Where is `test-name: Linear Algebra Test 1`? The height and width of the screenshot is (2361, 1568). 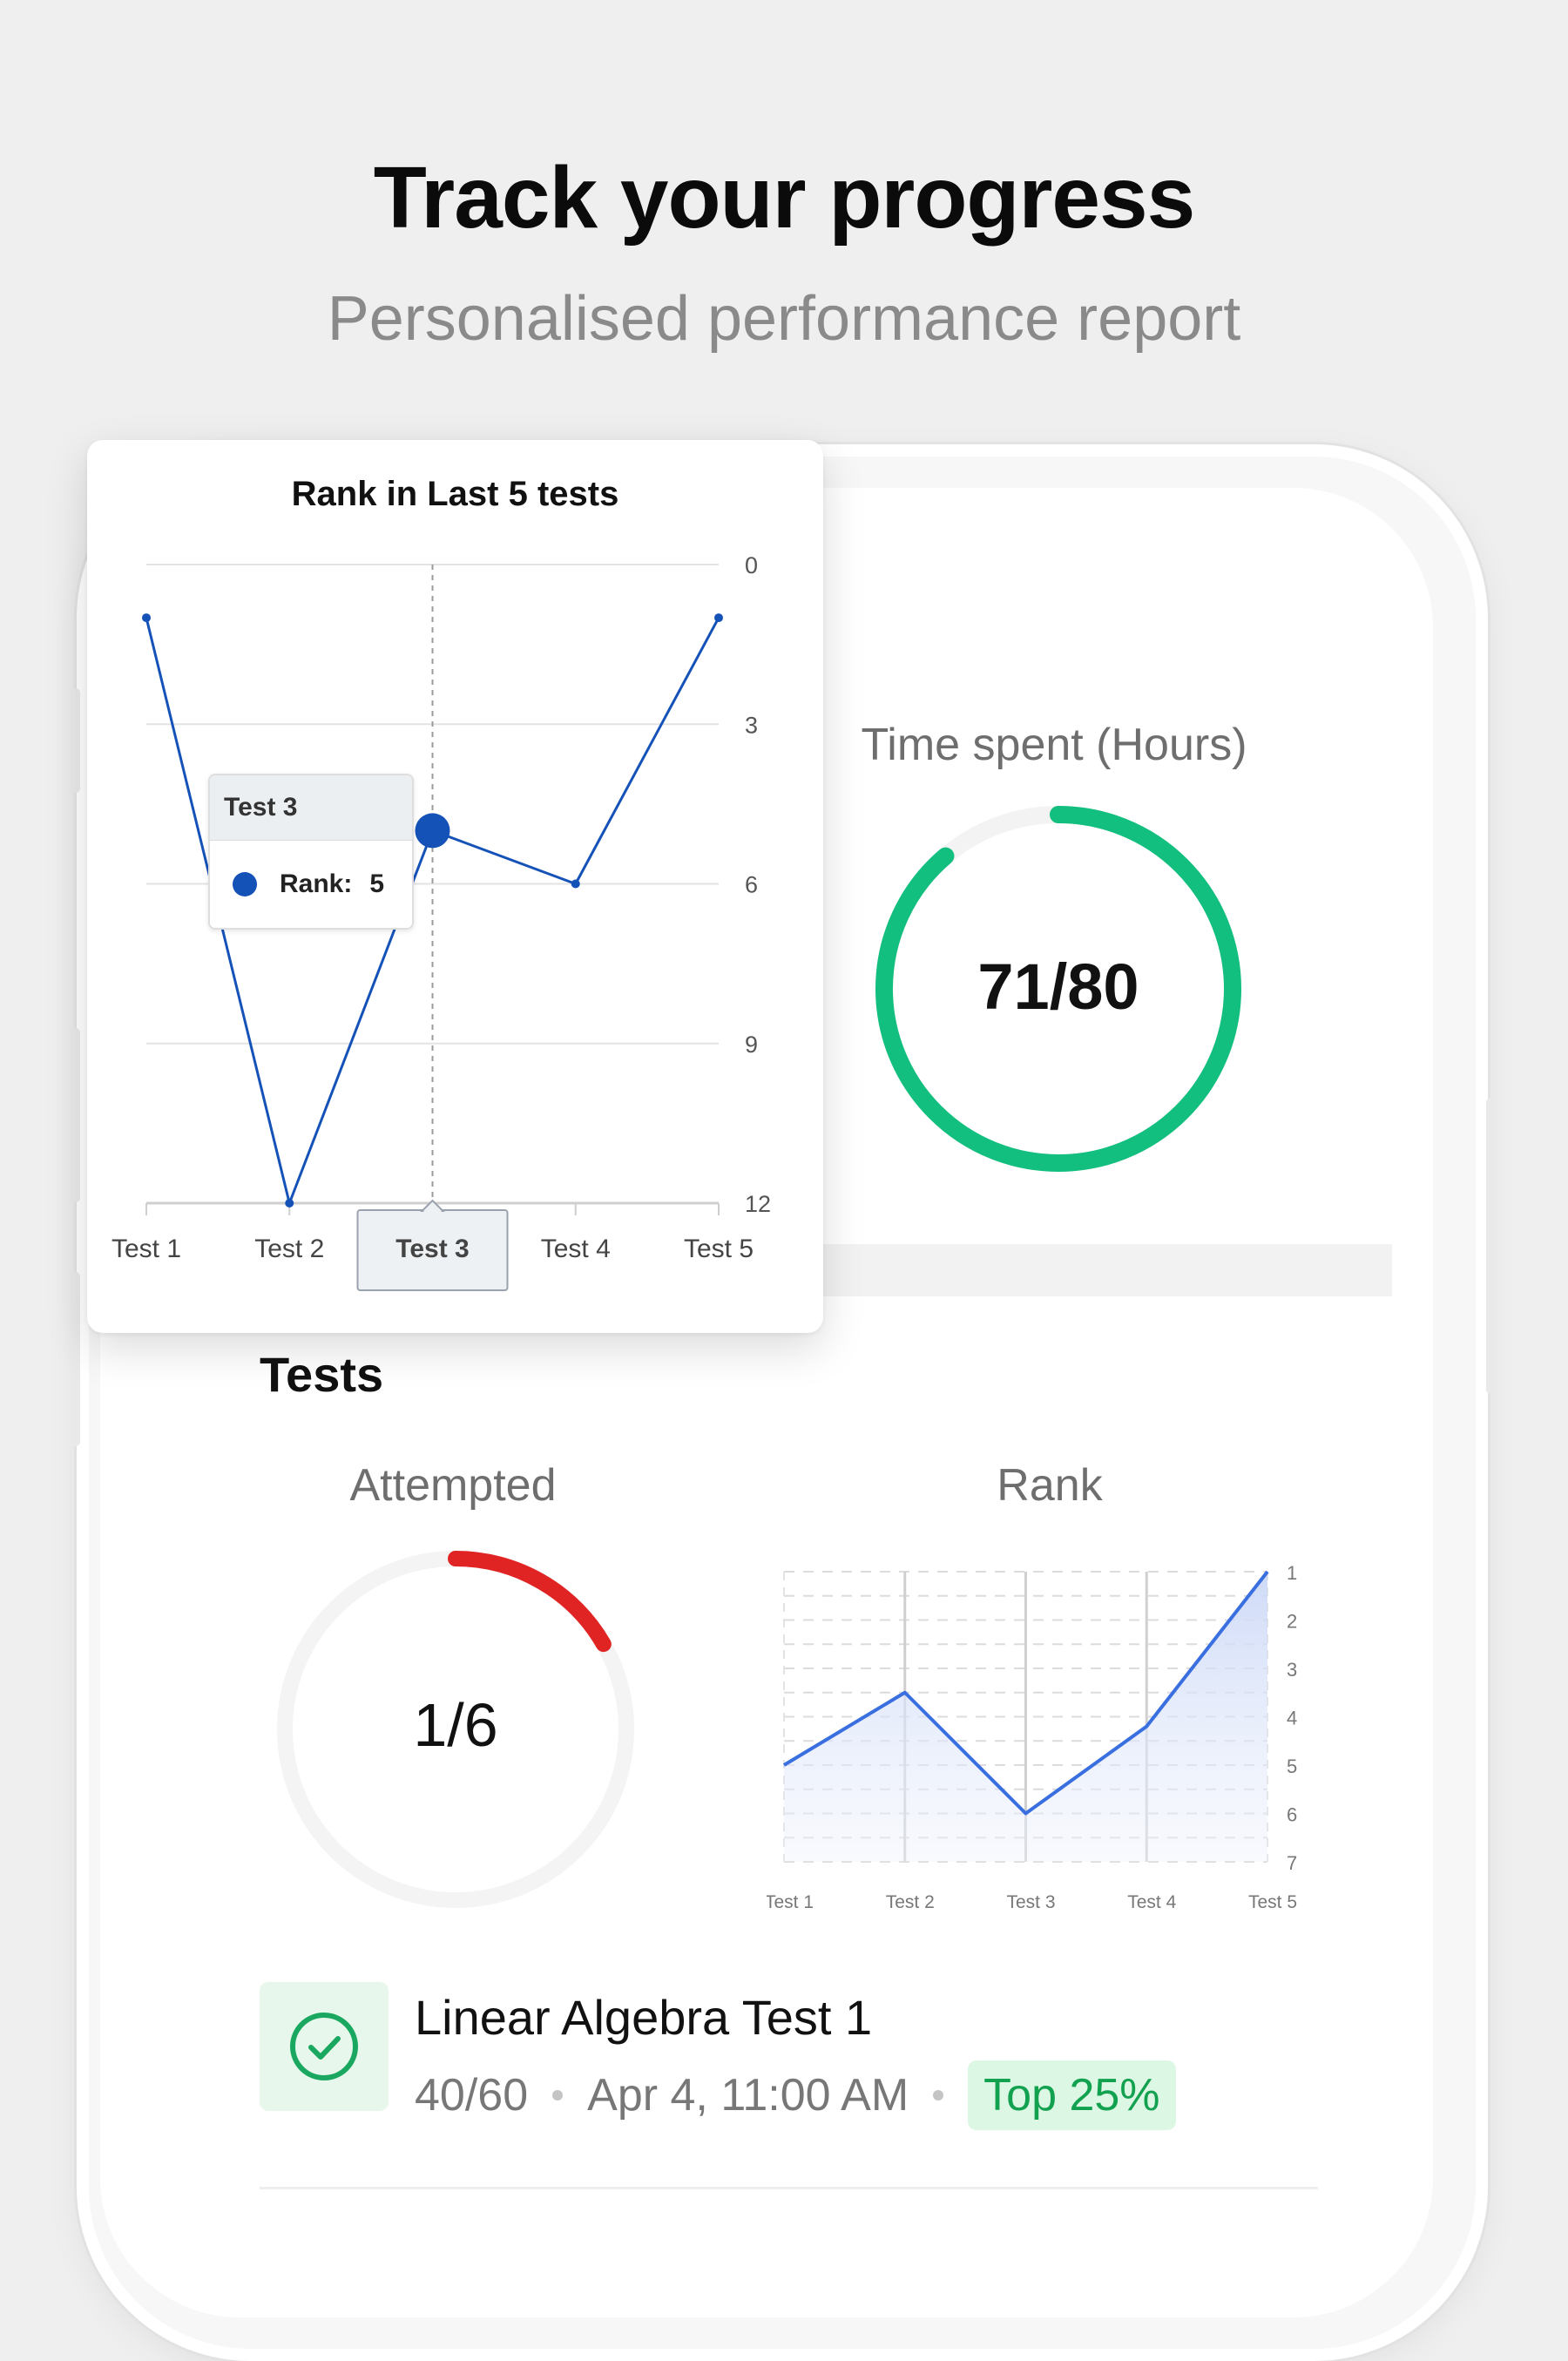 test-name: Linear Algebra Test 1 is located at coordinates (644, 2017).